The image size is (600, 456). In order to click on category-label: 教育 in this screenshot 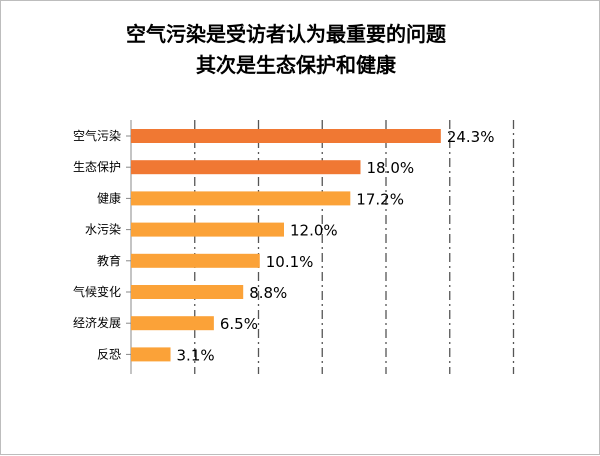, I will do `click(109, 260)`.